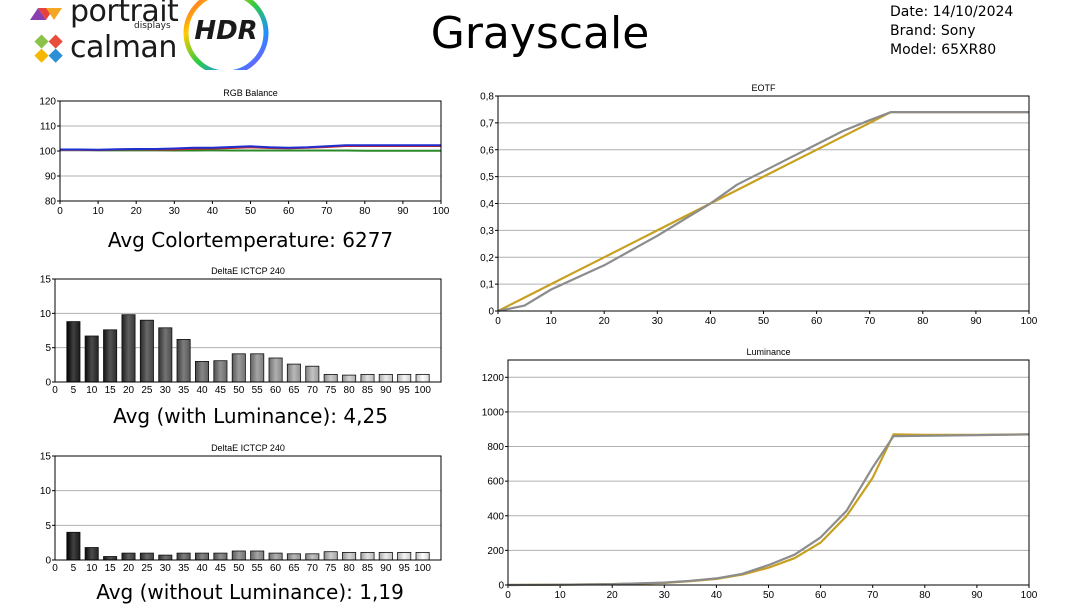 The width and height of the screenshot is (1080, 604). What do you see at coordinates (1029, 595) in the screenshot?
I see `lum-x-tick-label: 100` at bounding box center [1029, 595].